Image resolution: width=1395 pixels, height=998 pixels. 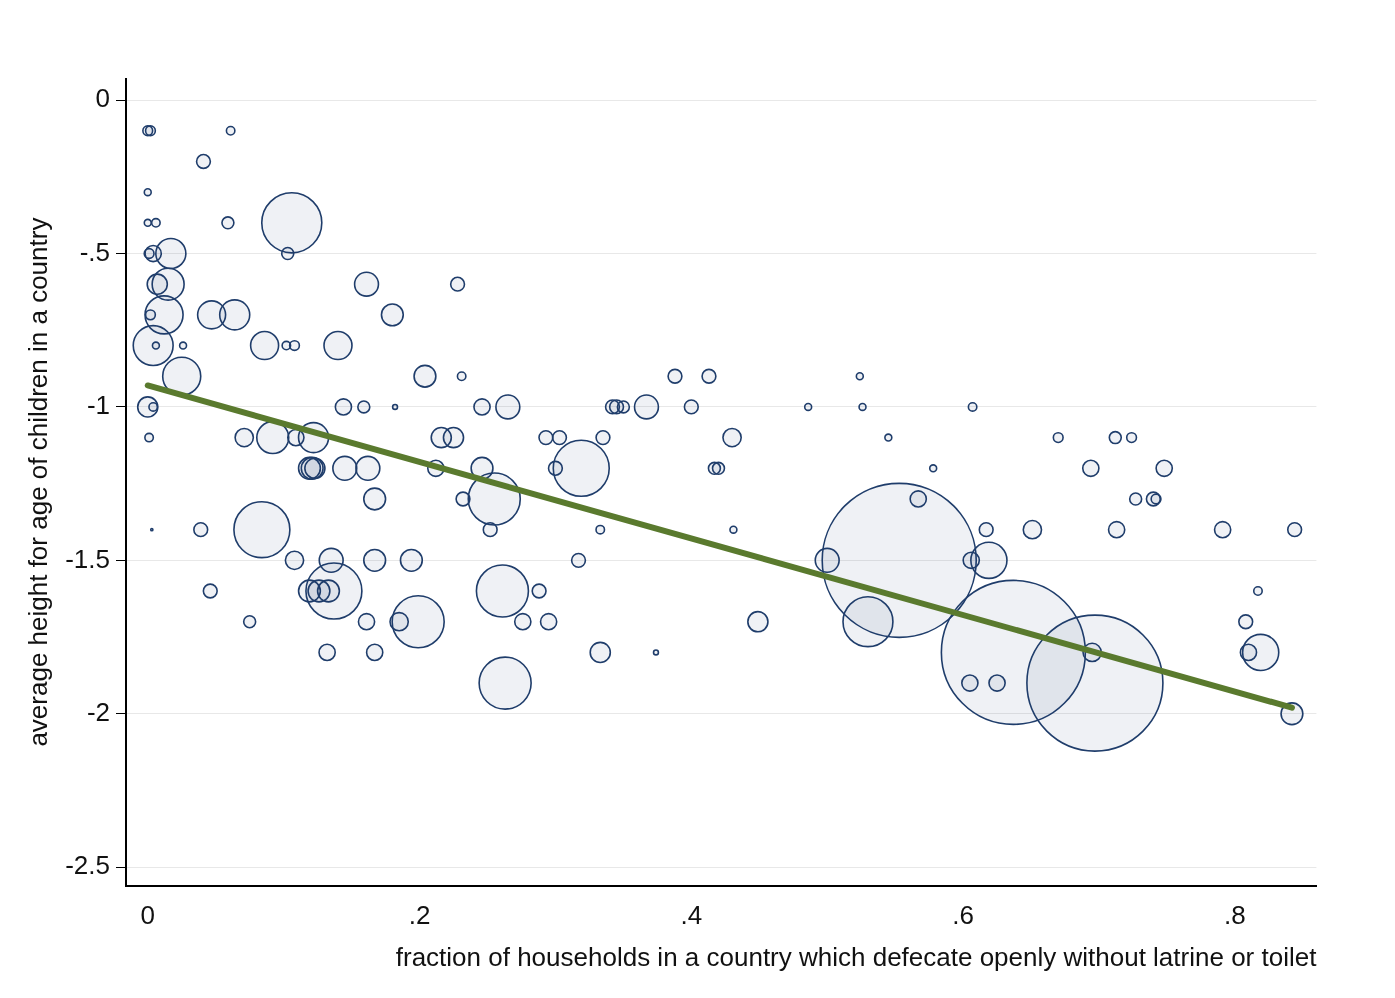 I want to click on x-axis-title: fraction of households in a country which defecate openly without latrine or toilet, so click(x=856, y=956).